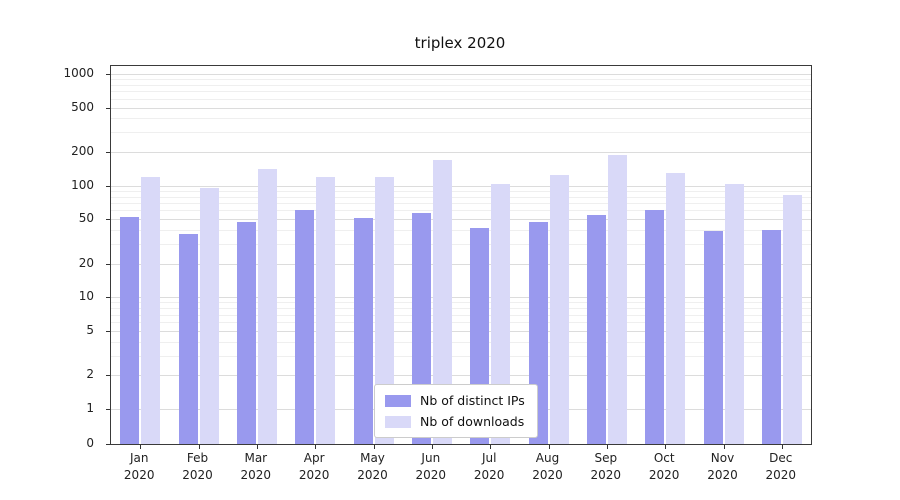  I want to click on chart-title: triplex 2020, so click(460, 43).